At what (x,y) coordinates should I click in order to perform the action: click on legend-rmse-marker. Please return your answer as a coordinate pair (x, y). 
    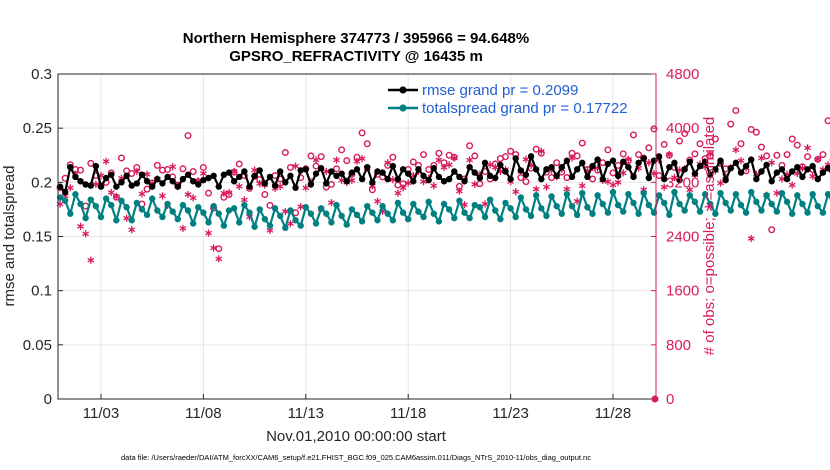
    Looking at the image, I should click on (403, 90).